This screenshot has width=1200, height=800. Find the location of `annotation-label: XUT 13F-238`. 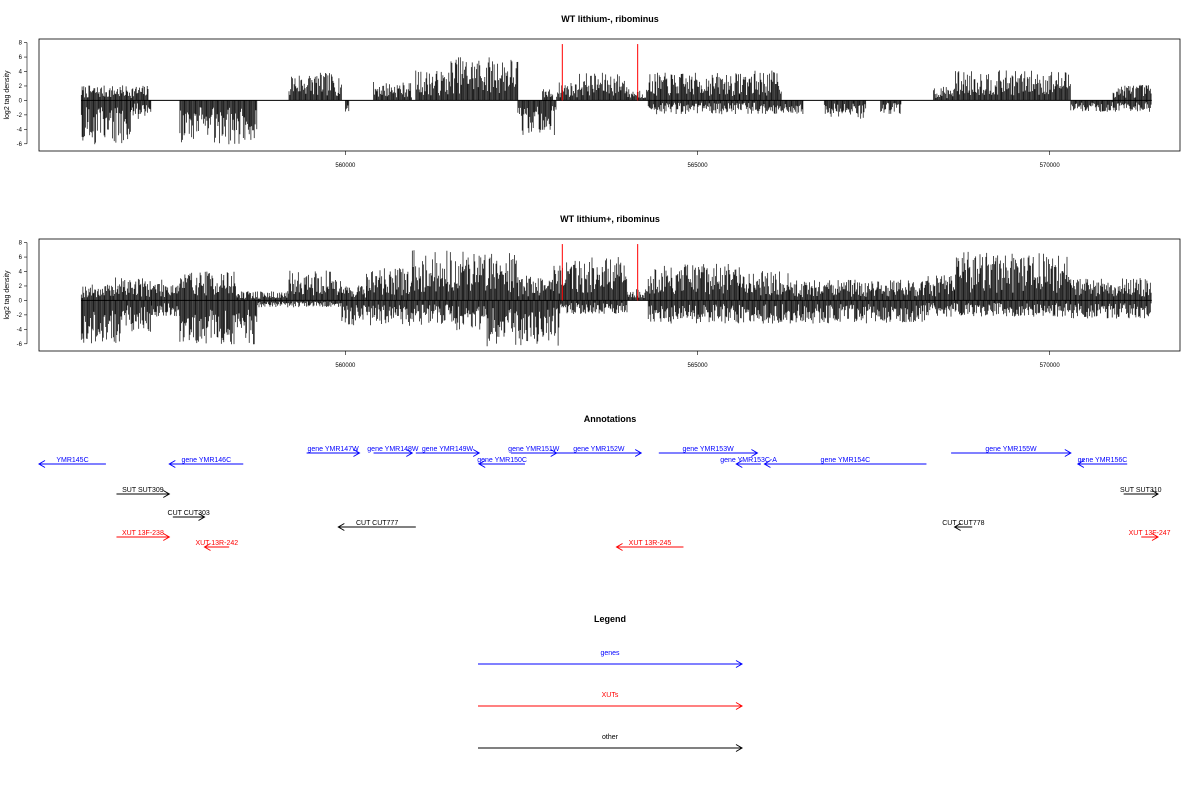

annotation-label: XUT 13F-238 is located at coordinates (143, 533).